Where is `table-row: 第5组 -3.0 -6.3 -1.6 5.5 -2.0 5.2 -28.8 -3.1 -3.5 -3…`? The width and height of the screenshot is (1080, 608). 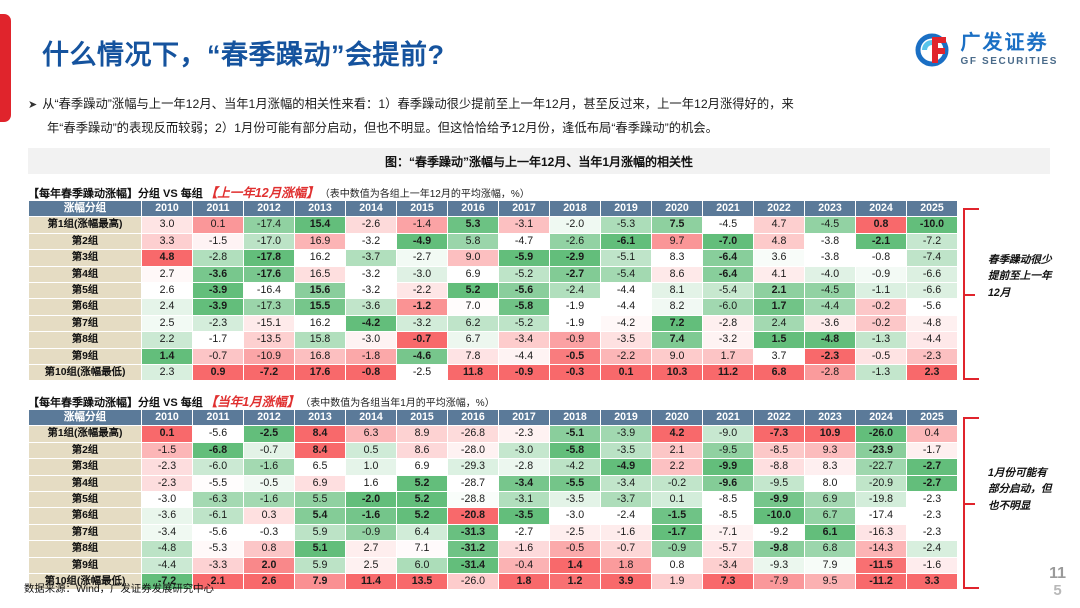 table-row: 第5组 -3.0 -6.3 -1.6 5.5 -2.0 5.2 -28.8 -3.1 -3.5 -3… is located at coordinates (493, 500).